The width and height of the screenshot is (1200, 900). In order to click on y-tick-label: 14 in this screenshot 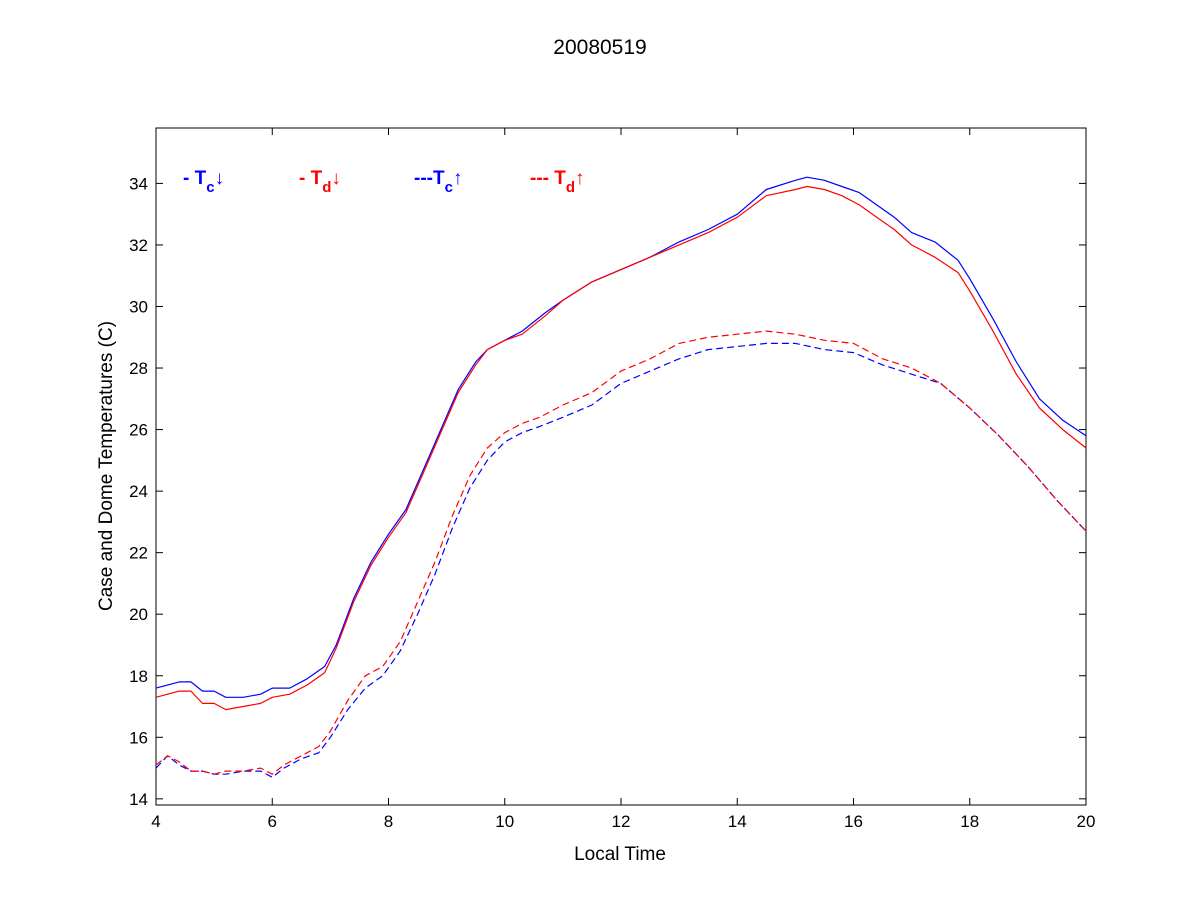, I will do `click(138, 799)`.